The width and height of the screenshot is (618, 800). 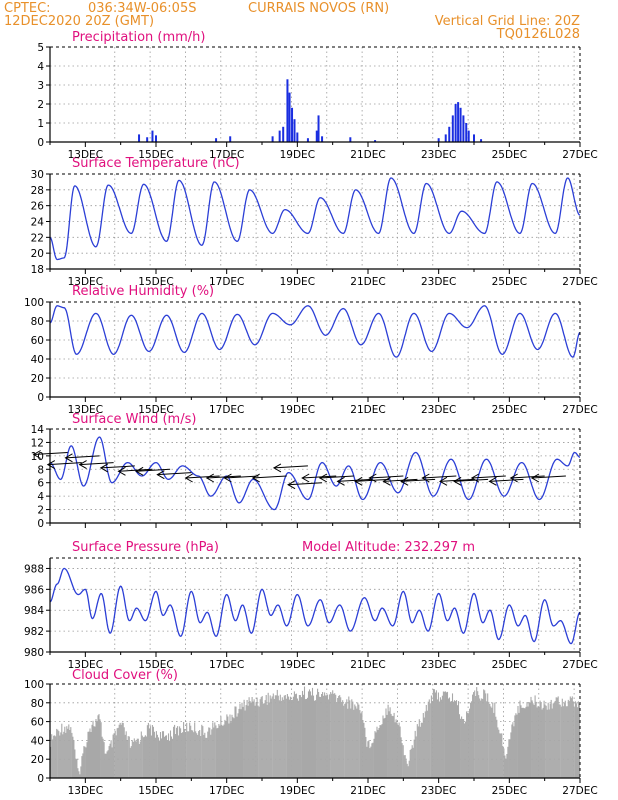 I want to click on cloud-ytick-label: 0, so click(x=40, y=779).